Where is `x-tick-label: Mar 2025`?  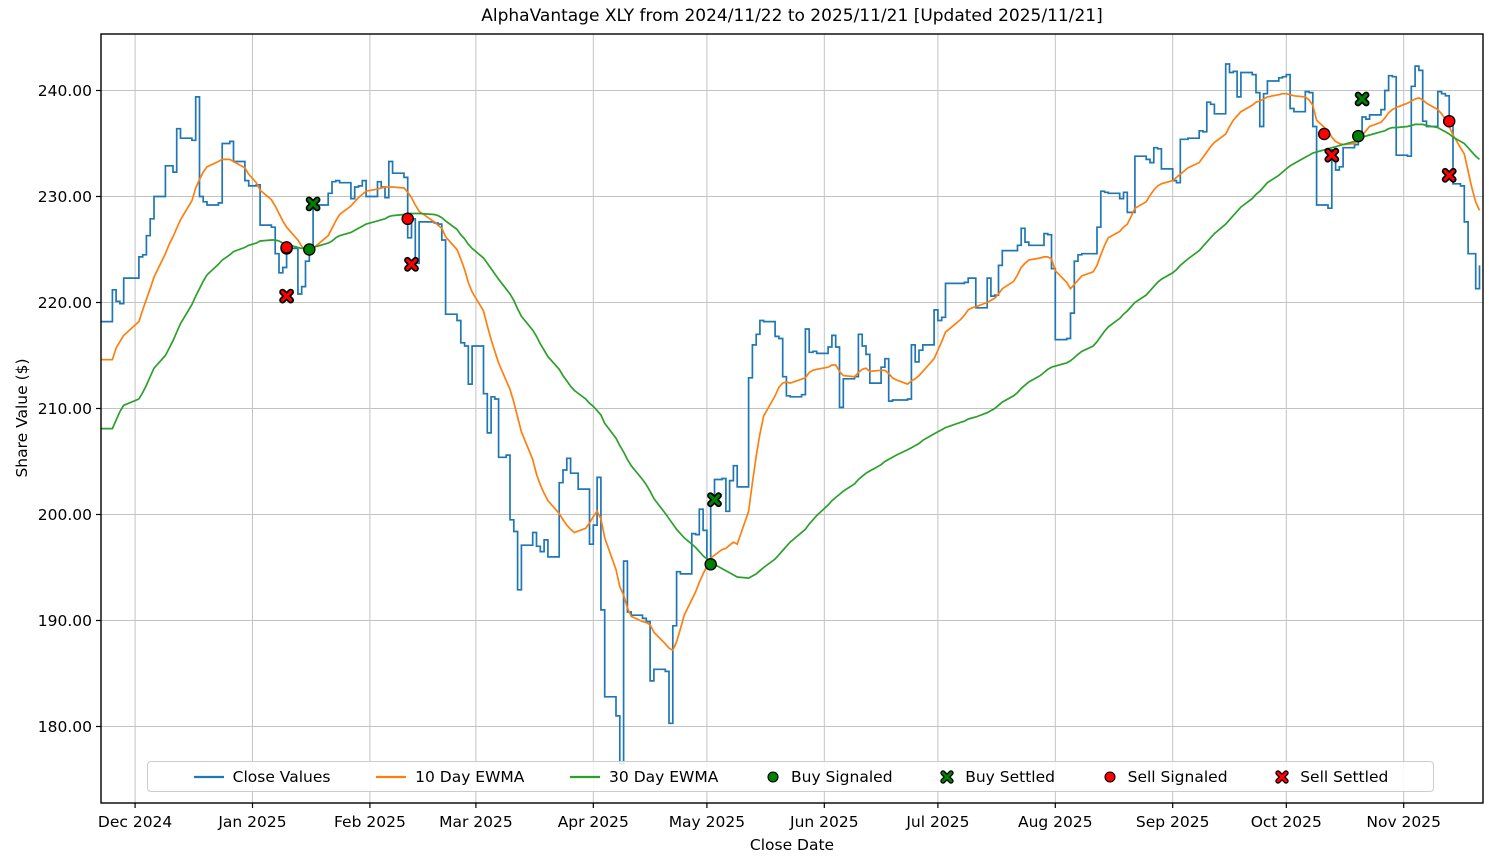
x-tick-label: Mar 2025 is located at coordinates (476, 822).